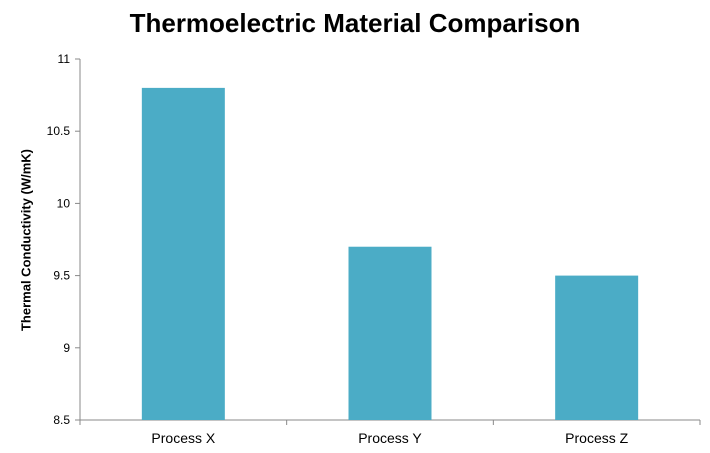  Describe the element at coordinates (64, 59) in the screenshot. I see `y-tick-label: 11` at that location.